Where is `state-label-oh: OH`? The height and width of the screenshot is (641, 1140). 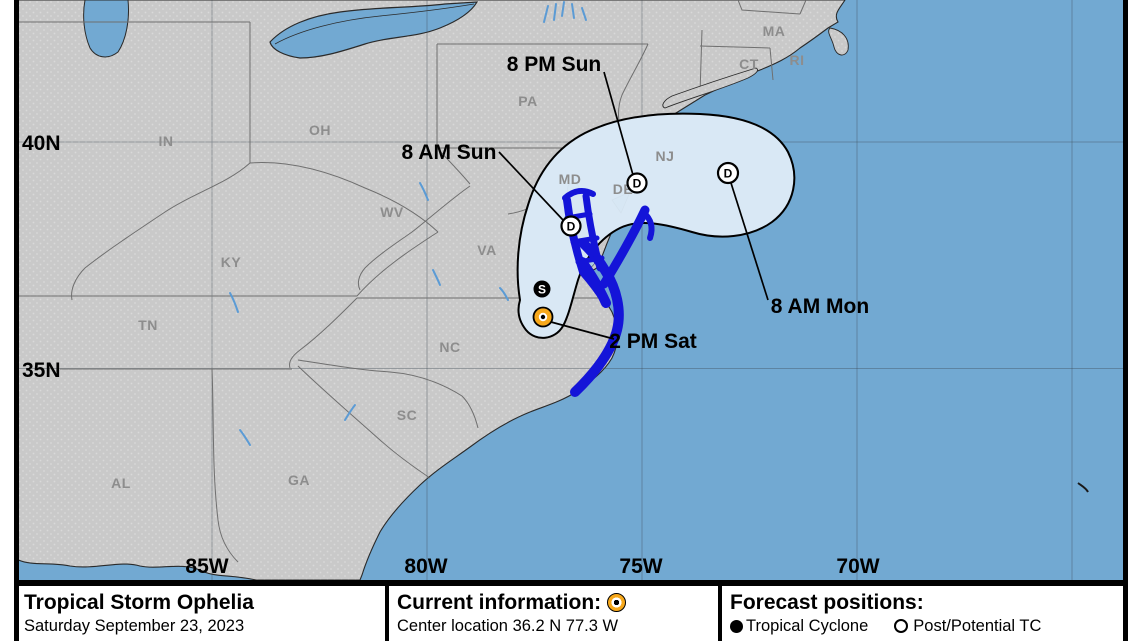
state-label-oh: OH is located at coordinates (320, 130).